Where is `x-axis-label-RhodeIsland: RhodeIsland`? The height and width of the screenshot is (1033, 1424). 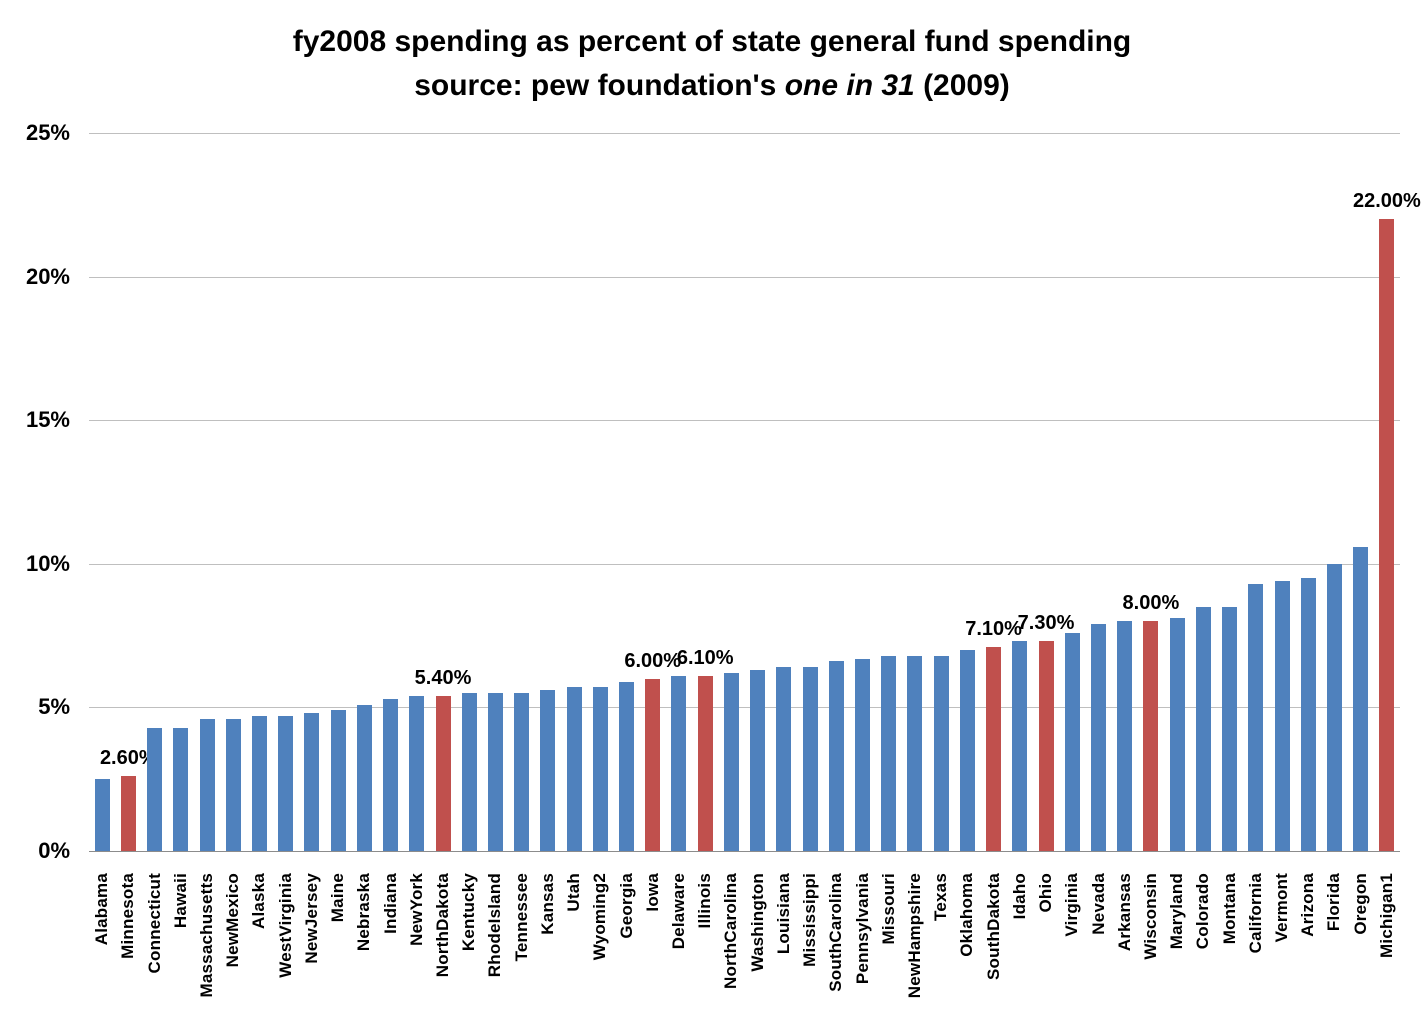 x-axis-label-RhodeIsland: RhodeIsland is located at coordinates (495, 925).